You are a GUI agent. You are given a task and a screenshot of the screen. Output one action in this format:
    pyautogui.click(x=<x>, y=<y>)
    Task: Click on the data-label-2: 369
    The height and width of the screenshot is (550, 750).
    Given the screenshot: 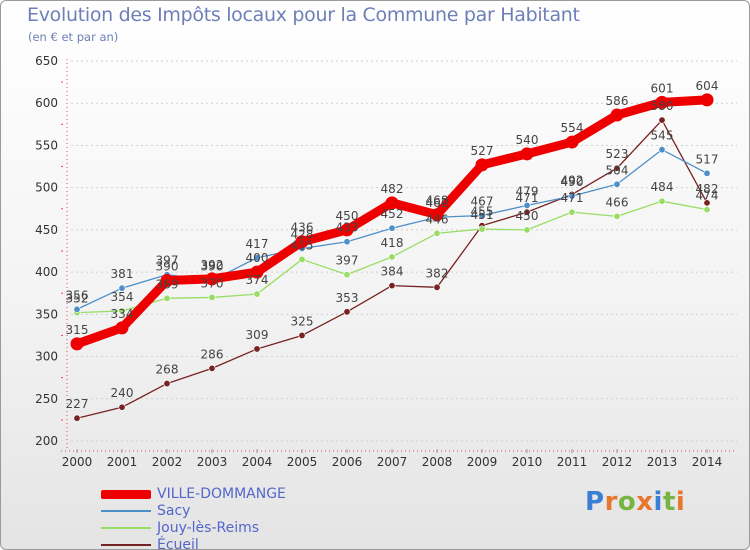 What is the action you would take?
    pyautogui.click(x=167, y=284)
    